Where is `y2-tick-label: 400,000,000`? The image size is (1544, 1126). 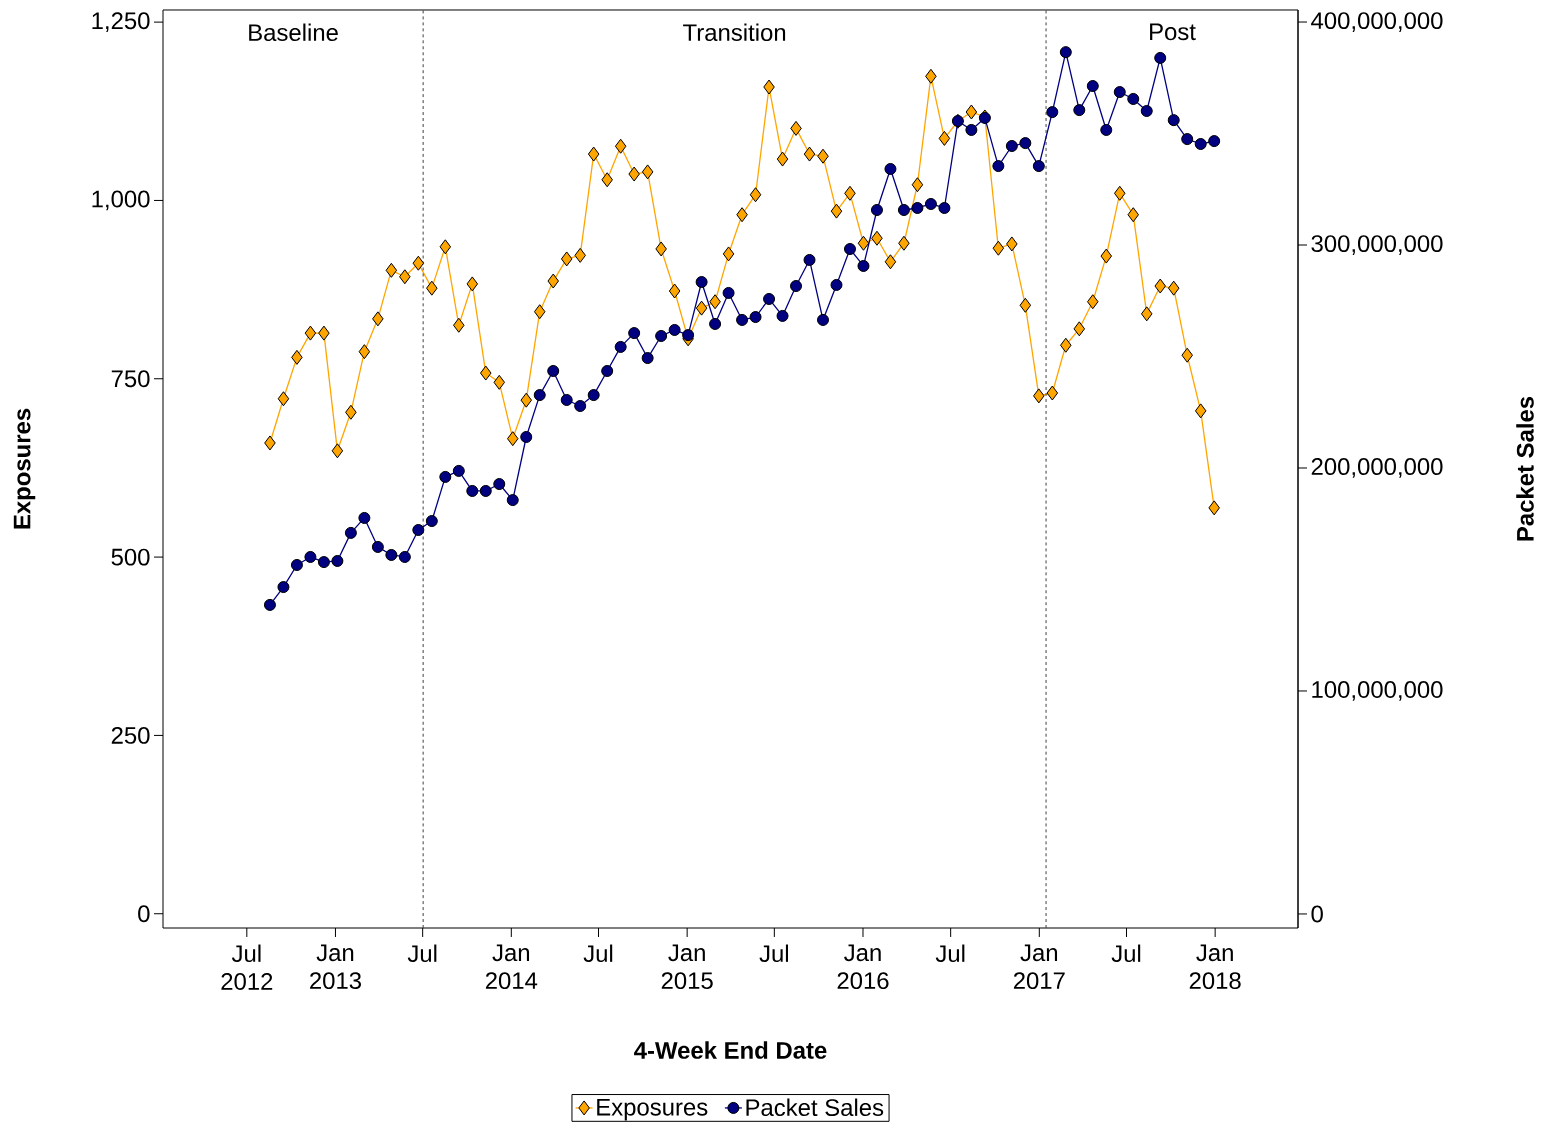 y2-tick-label: 400,000,000 is located at coordinates (1377, 22).